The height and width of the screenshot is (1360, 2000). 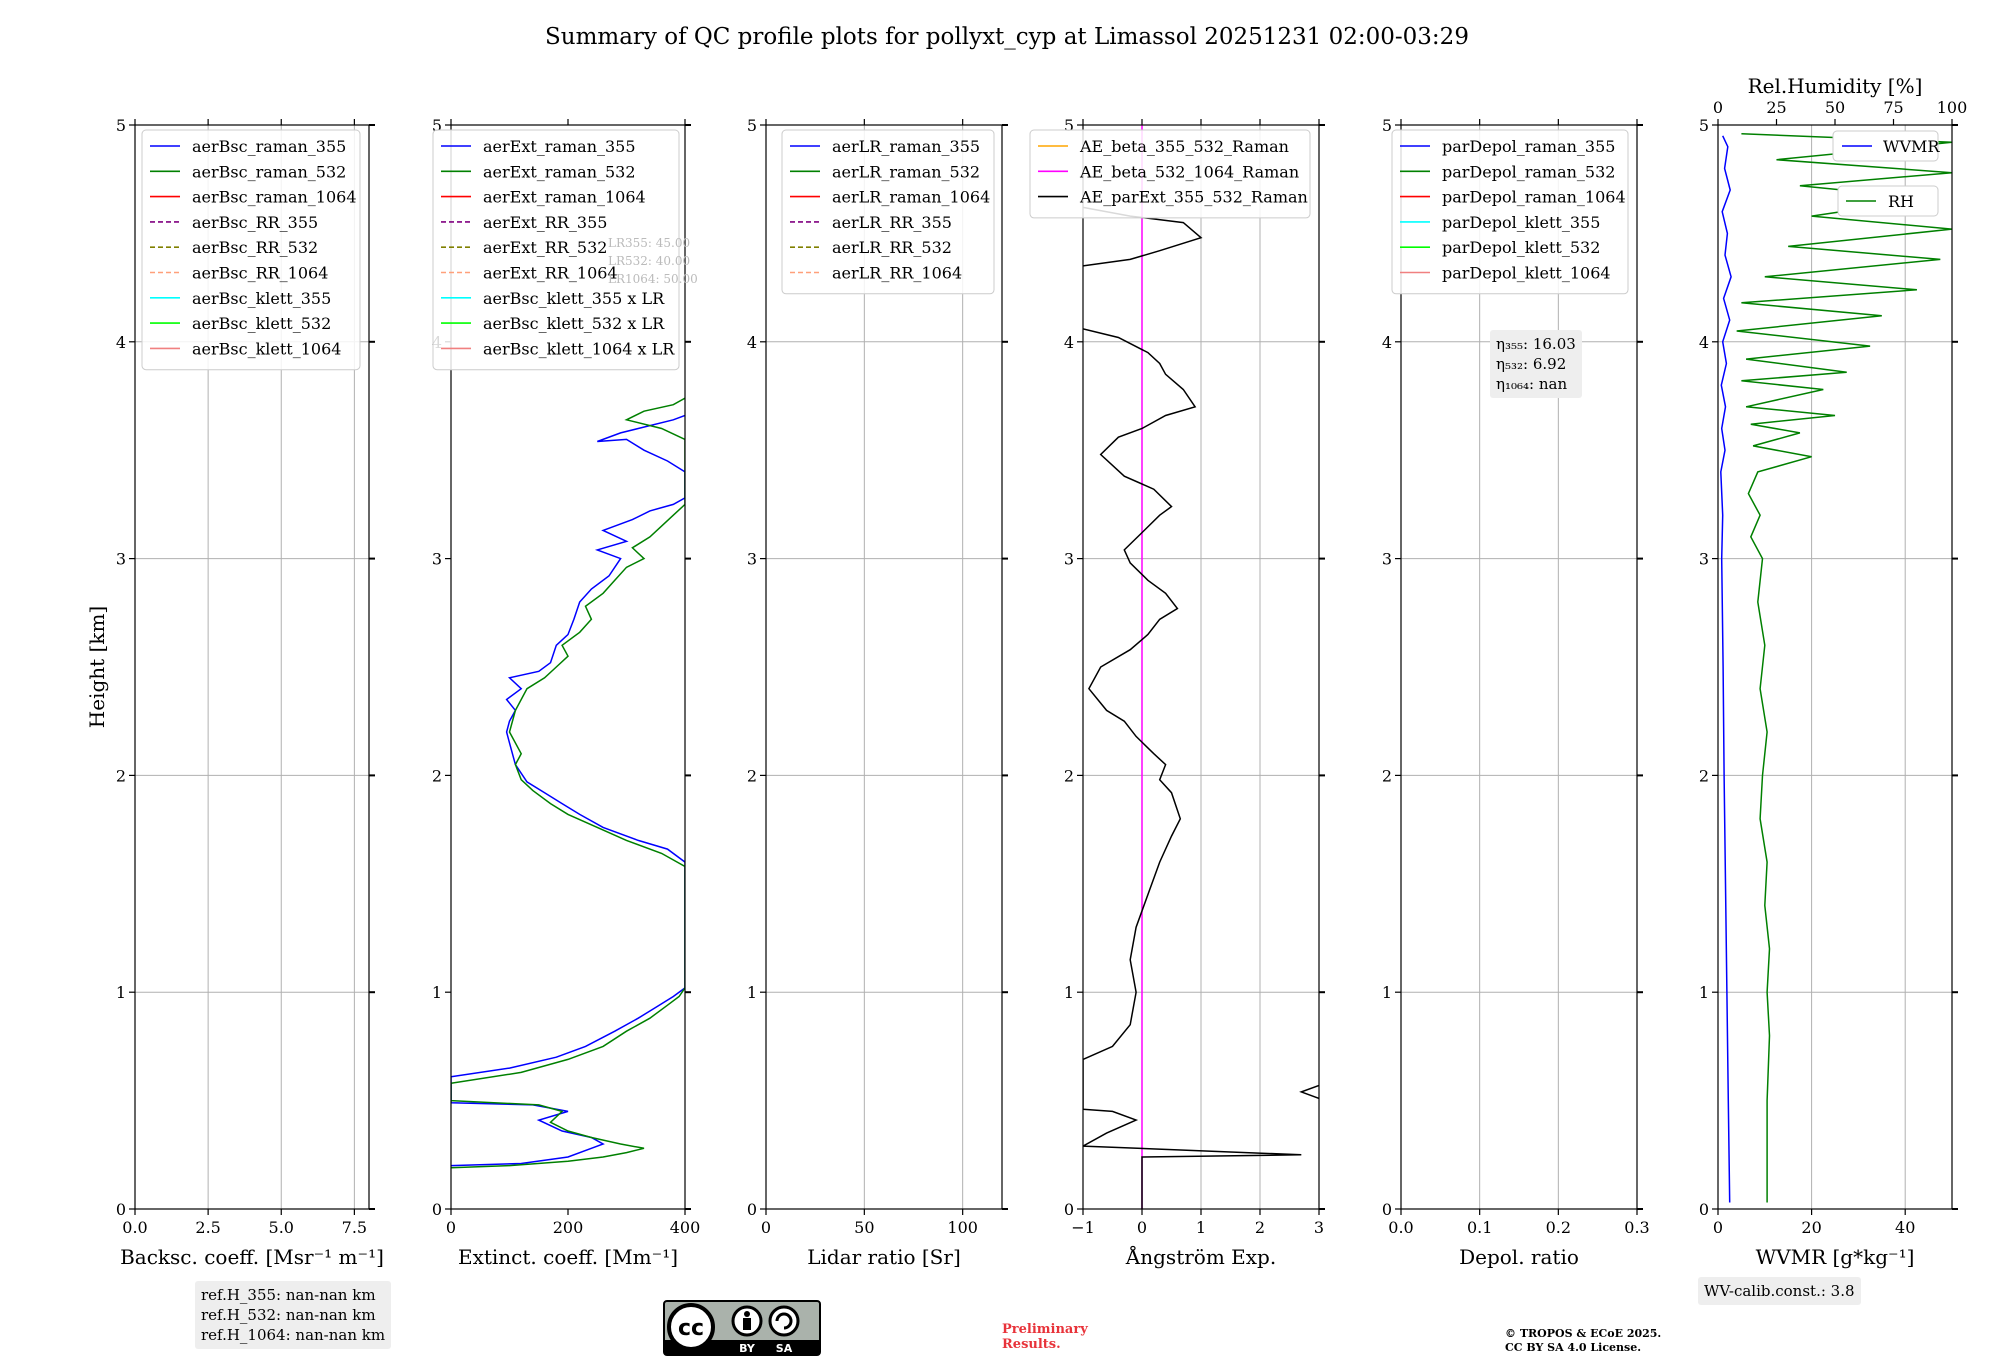 What do you see at coordinates (269, 171) in the screenshot?
I see `legend-entry: aerBsc_raman_532` at bounding box center [269, 171].